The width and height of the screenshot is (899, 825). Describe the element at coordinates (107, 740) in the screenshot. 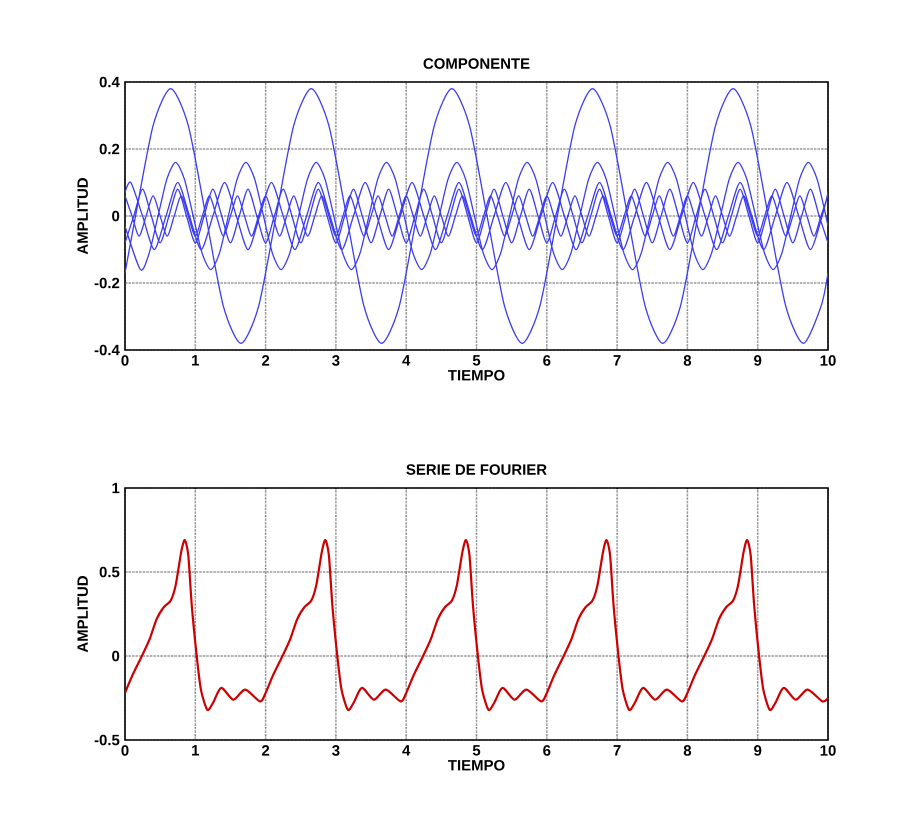

I see `y-tick-label: -0.5` at that location.